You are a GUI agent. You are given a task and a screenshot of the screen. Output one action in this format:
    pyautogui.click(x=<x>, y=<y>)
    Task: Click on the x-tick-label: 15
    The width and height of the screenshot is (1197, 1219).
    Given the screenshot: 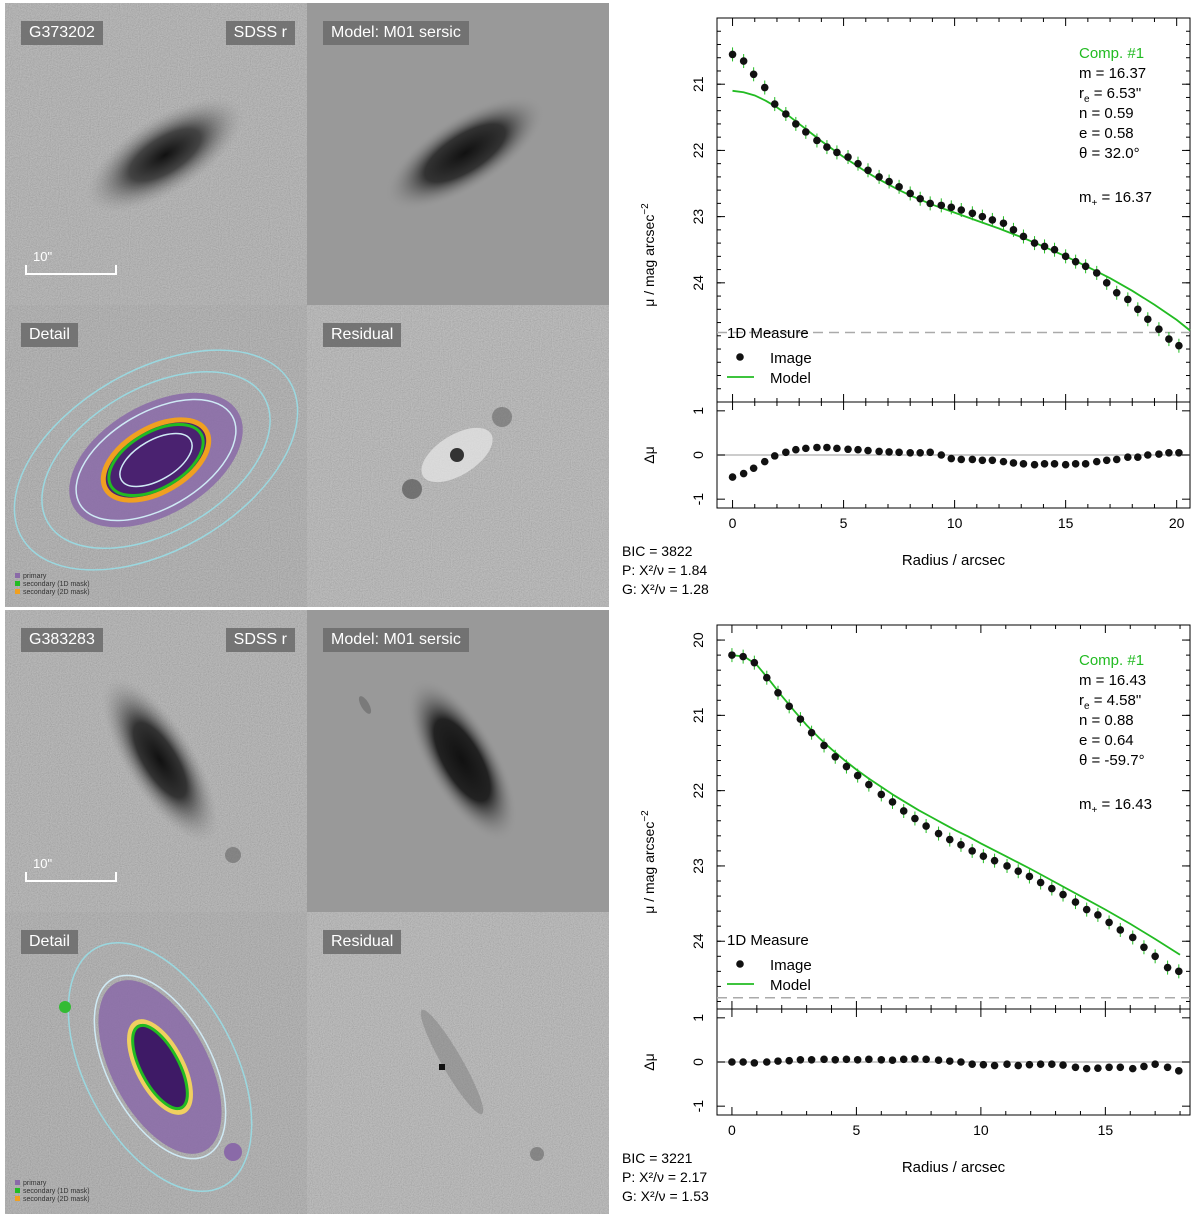 What is the action you would take?
    pyautogui.click(x=1106, y=1130)
    